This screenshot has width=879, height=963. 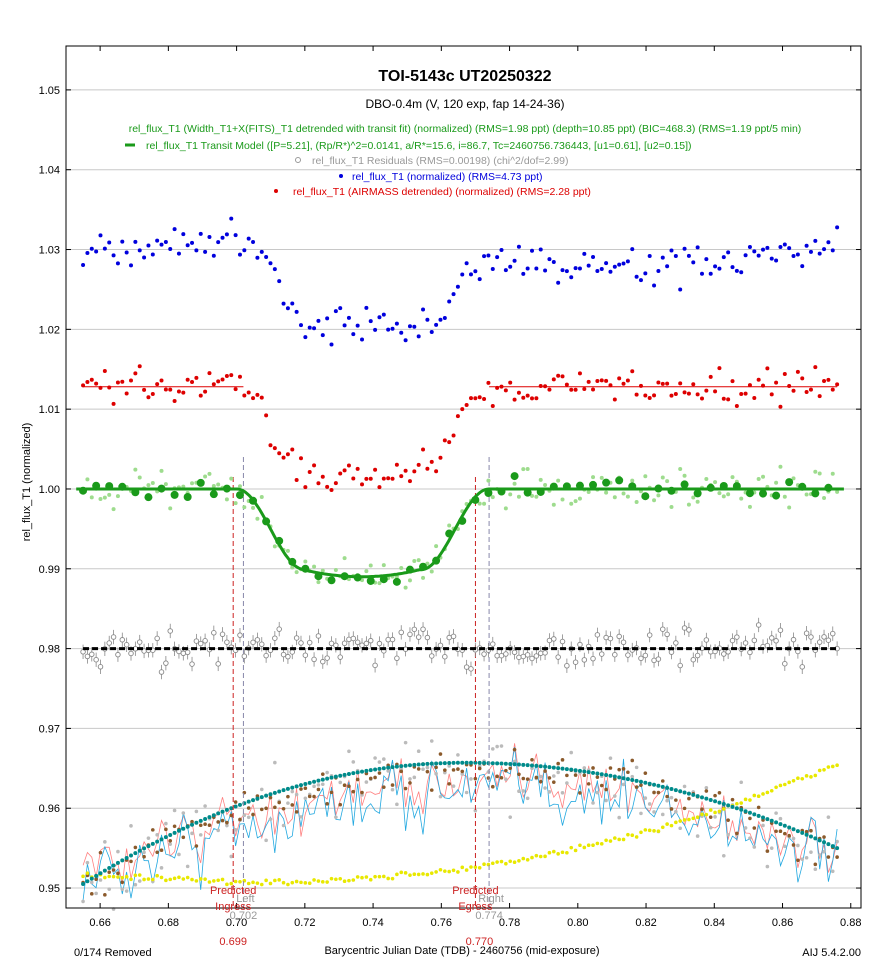 What do you see at coordinates (645, 923) in the screenshot?
I see `x-tick-label: 0.82` at bounding box center [645, 923].